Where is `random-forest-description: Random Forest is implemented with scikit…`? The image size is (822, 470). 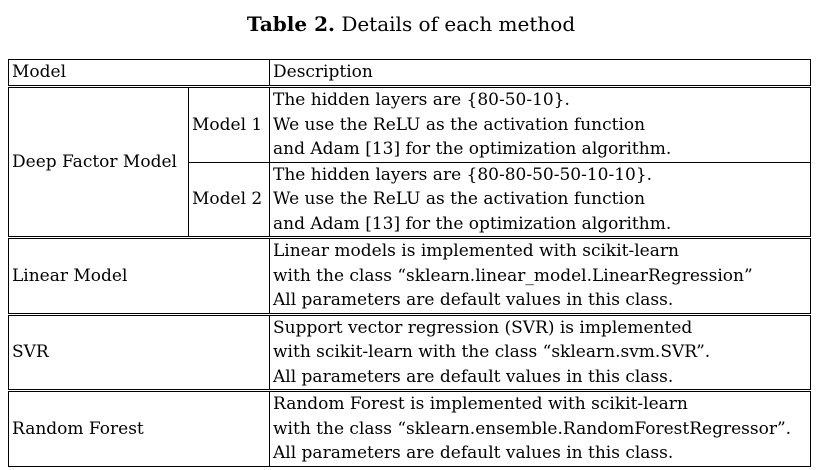
random-forest-description: Random Forest is implemented with scikit… is located at coordinates (540, 428).